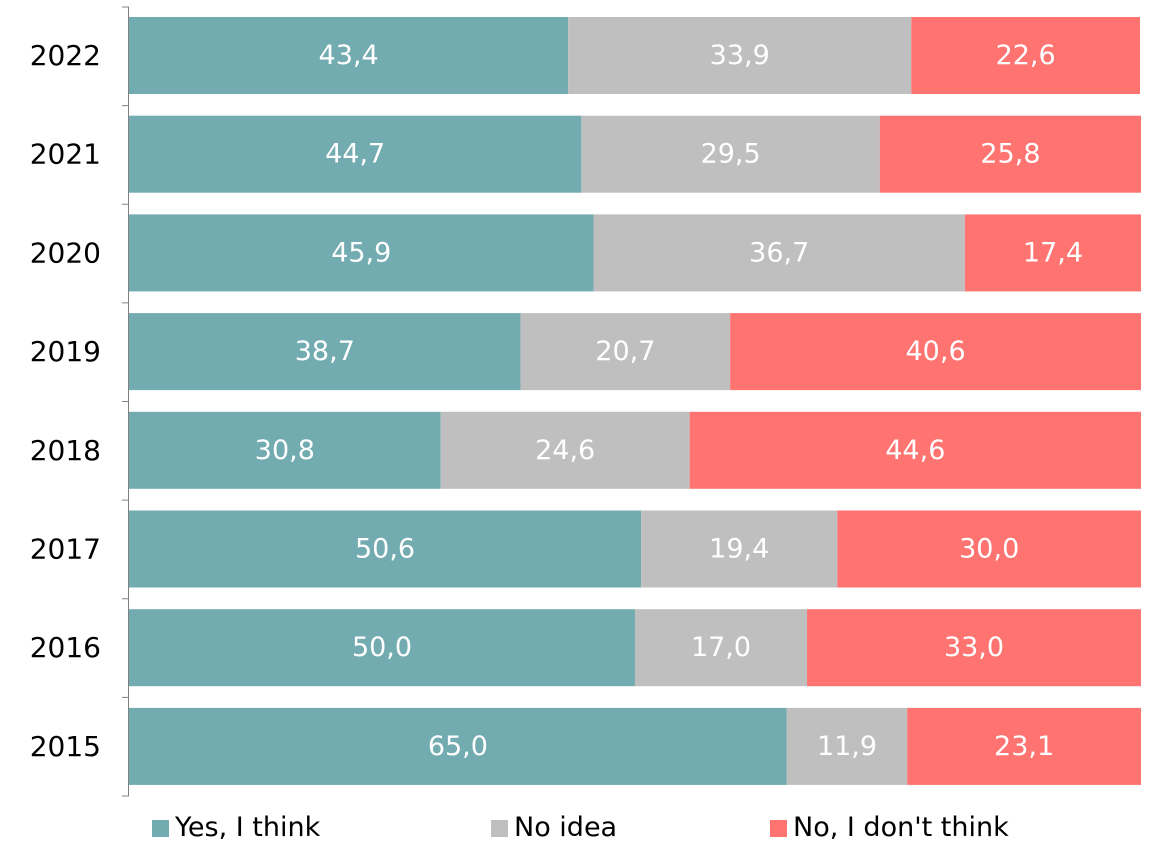  I want to click on data-label: 44,6, so click(915, 450).